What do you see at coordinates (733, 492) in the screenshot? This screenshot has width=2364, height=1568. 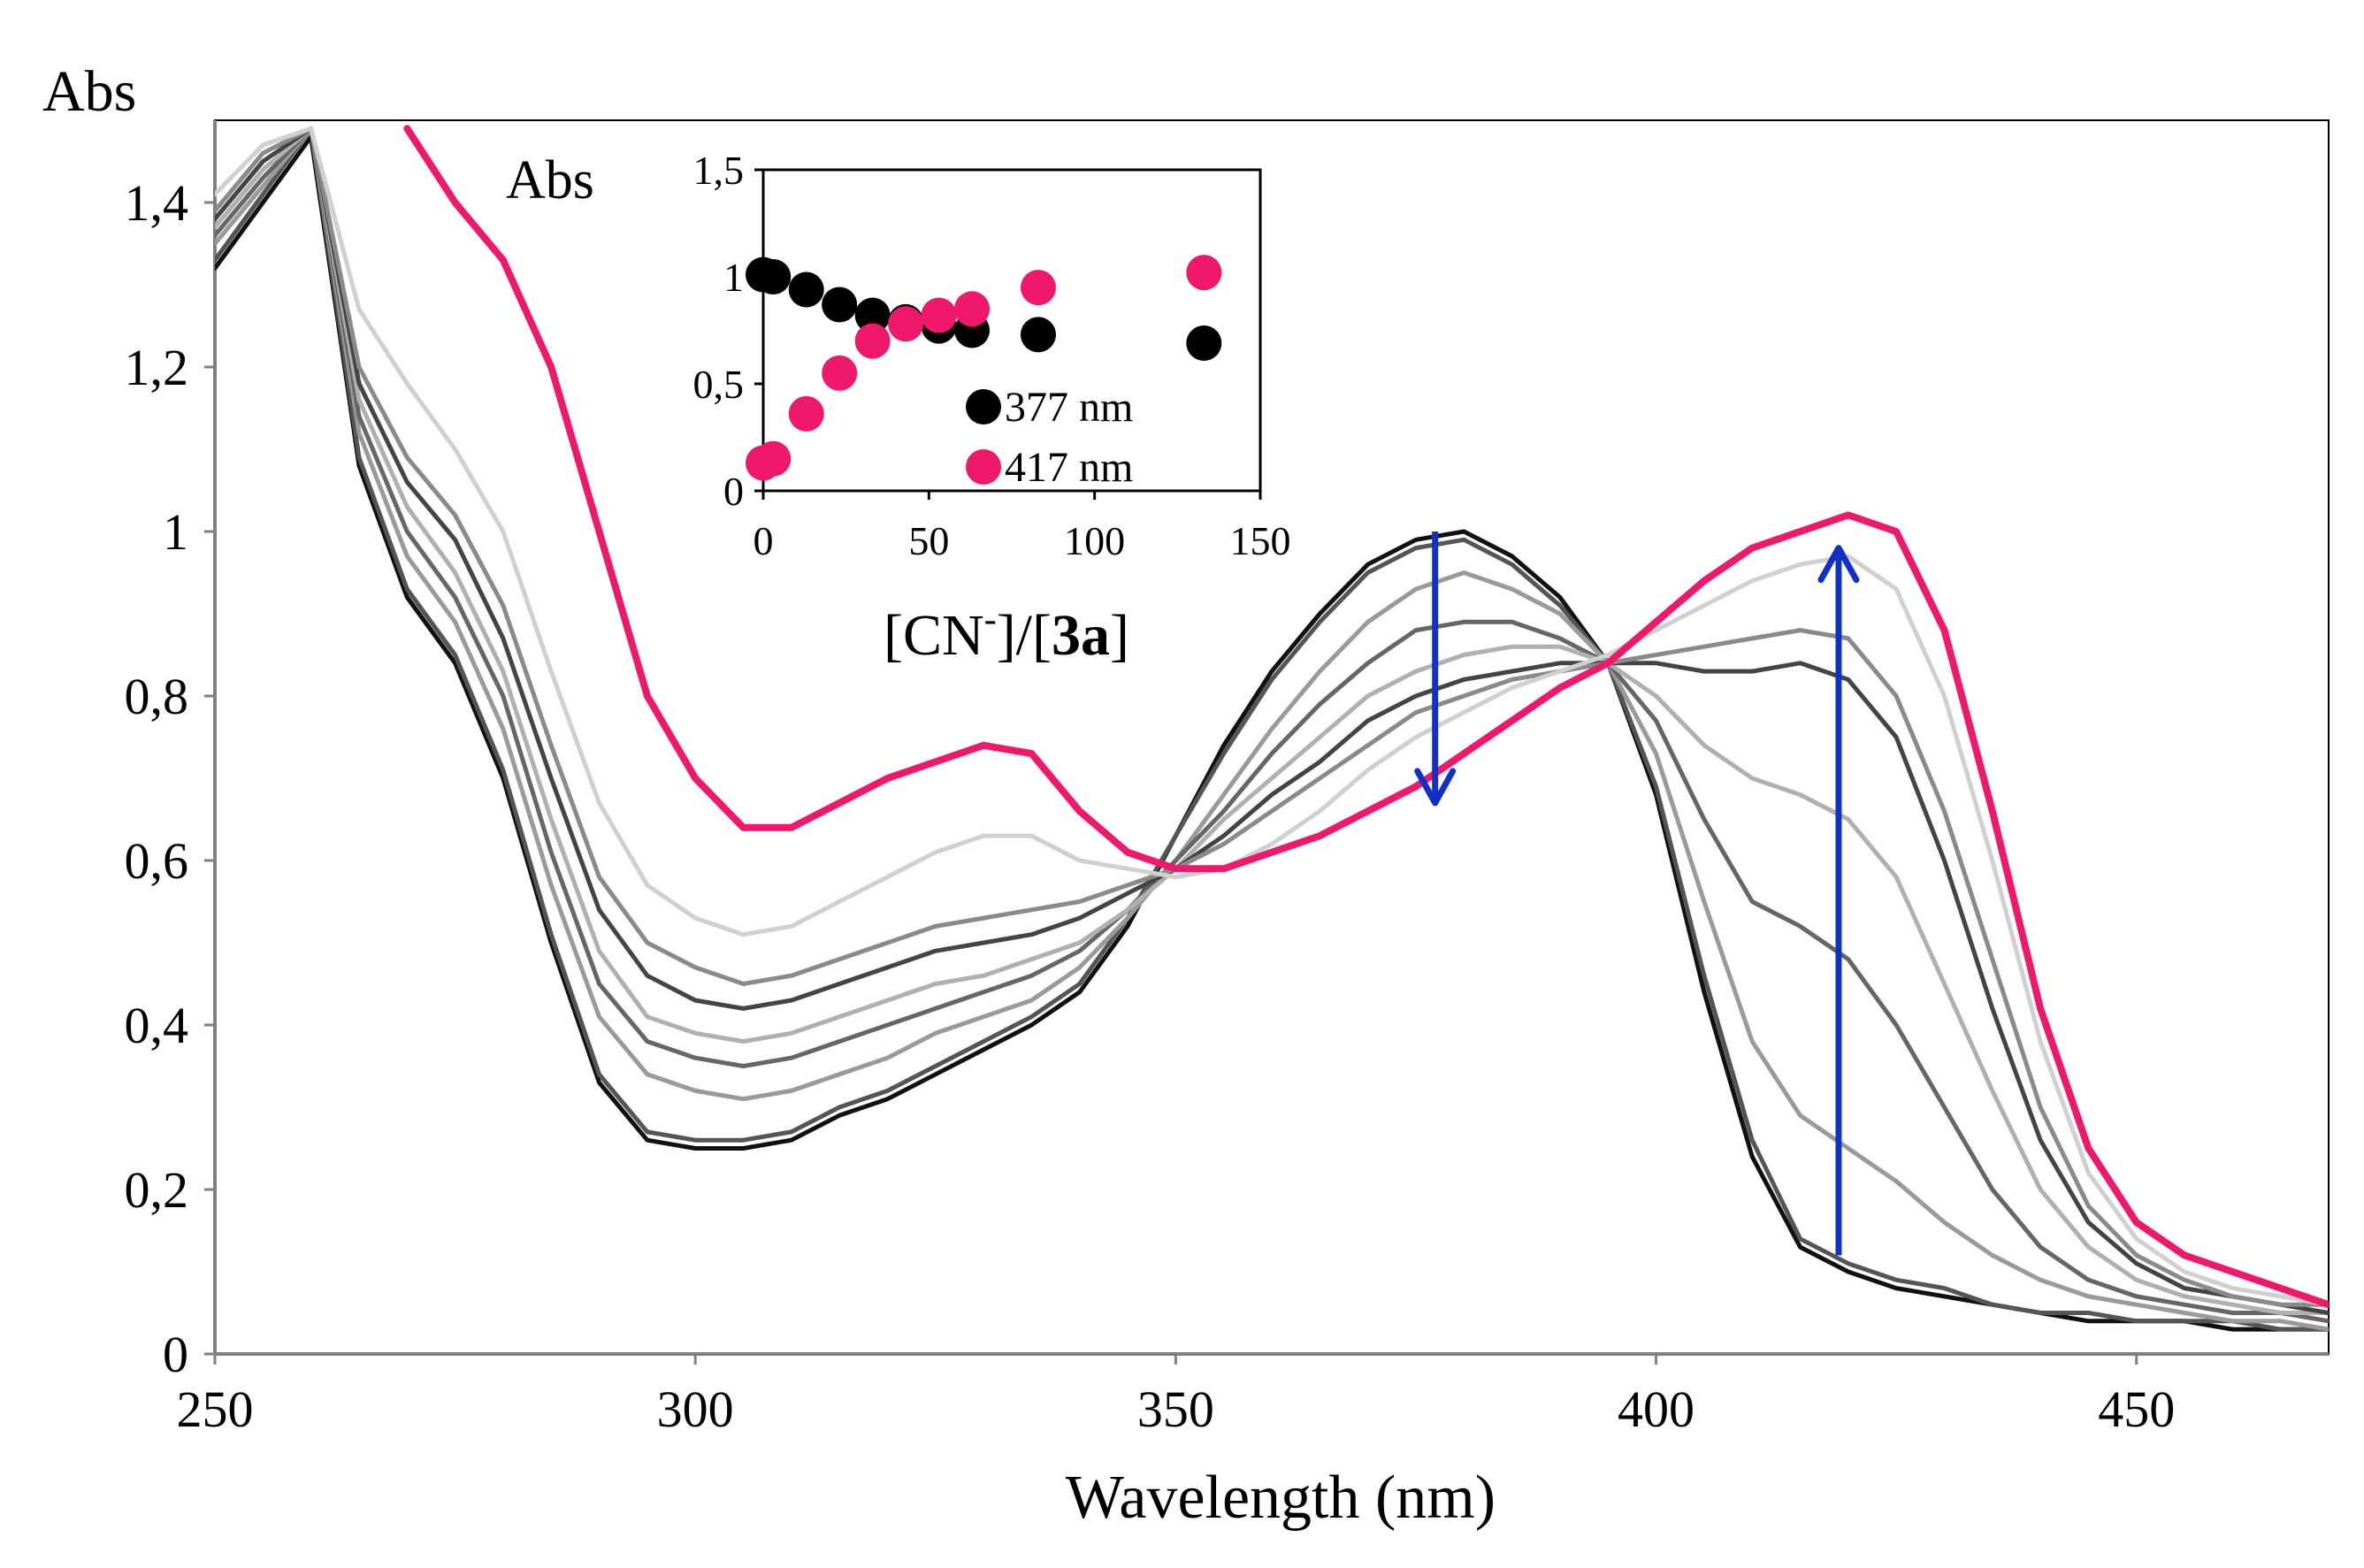 I see `inset-y-tick-label: 0` at bounding box center [733, 492].